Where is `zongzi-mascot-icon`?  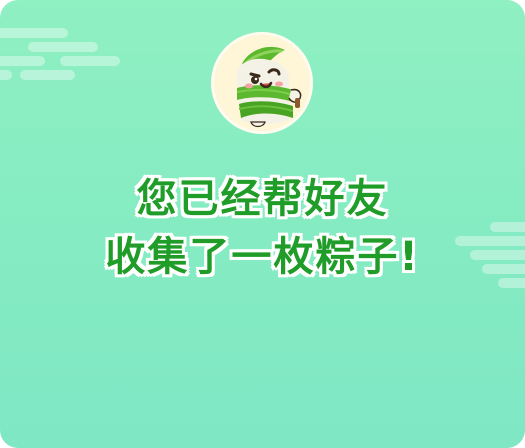 zongzi-mascot-icon is located at coordinates (262, 83).